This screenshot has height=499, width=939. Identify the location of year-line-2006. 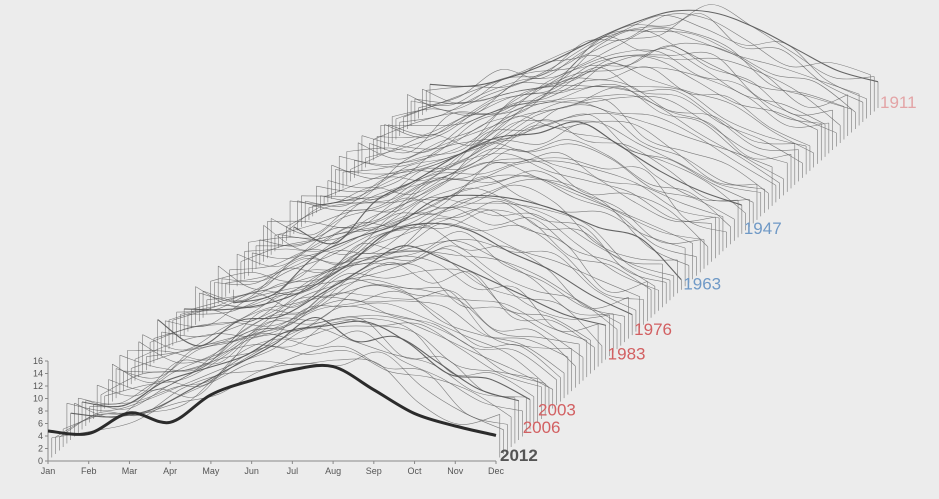
(294, 378).